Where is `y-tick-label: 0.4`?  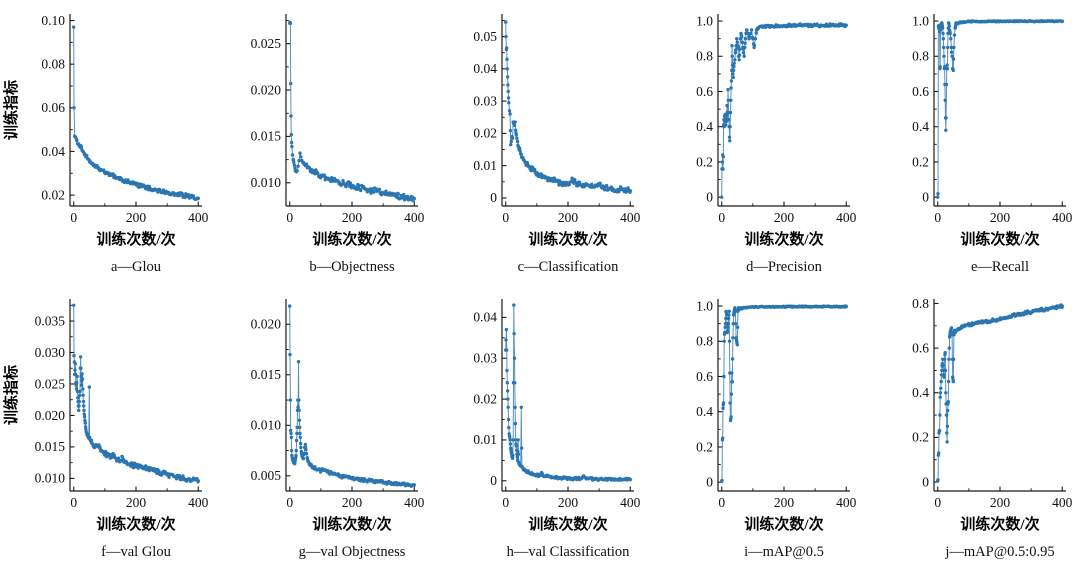
y-tick-label: 0.4 is located at coordinates (704, 411).